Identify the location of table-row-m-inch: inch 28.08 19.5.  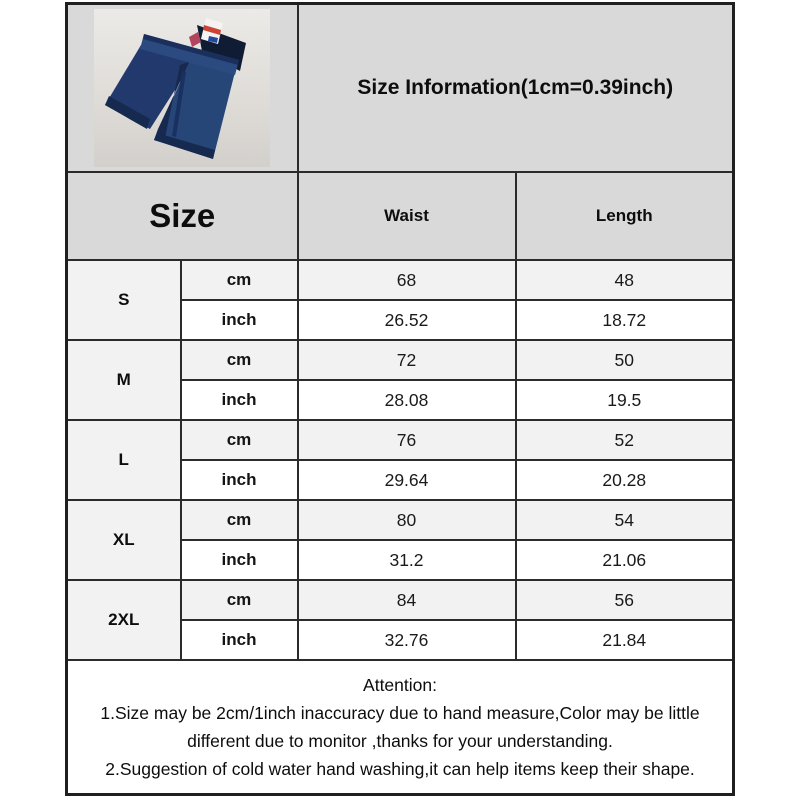
(401, 400).